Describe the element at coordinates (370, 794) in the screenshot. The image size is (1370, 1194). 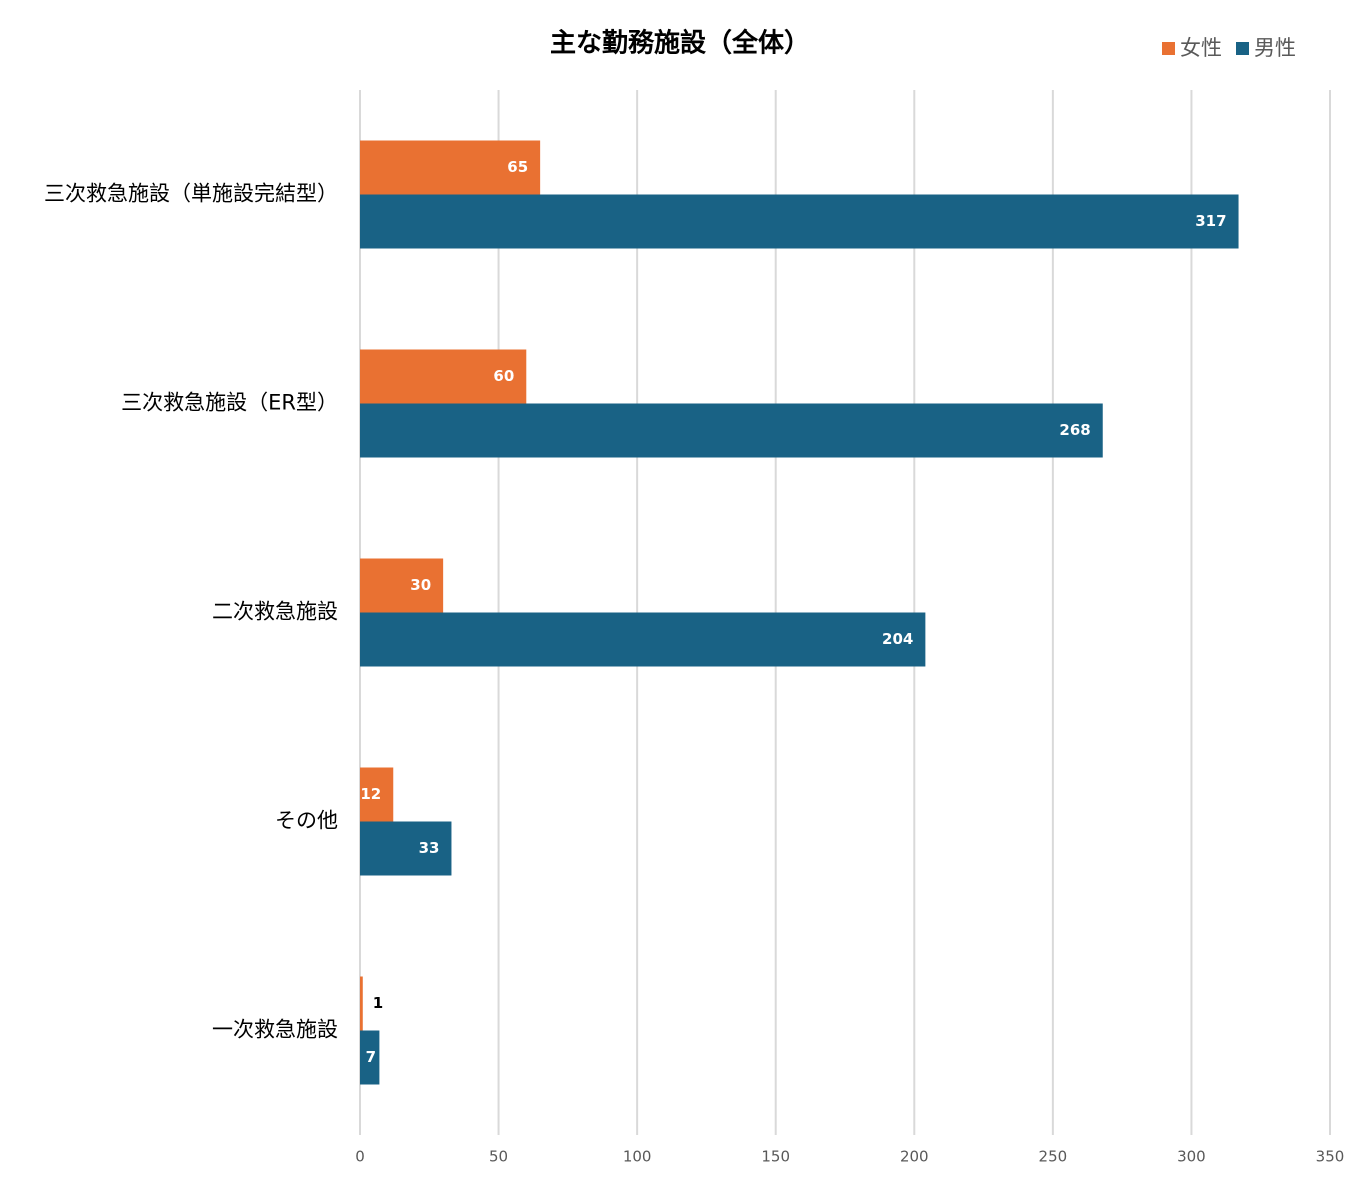
I see `data-label: 12` at that location.